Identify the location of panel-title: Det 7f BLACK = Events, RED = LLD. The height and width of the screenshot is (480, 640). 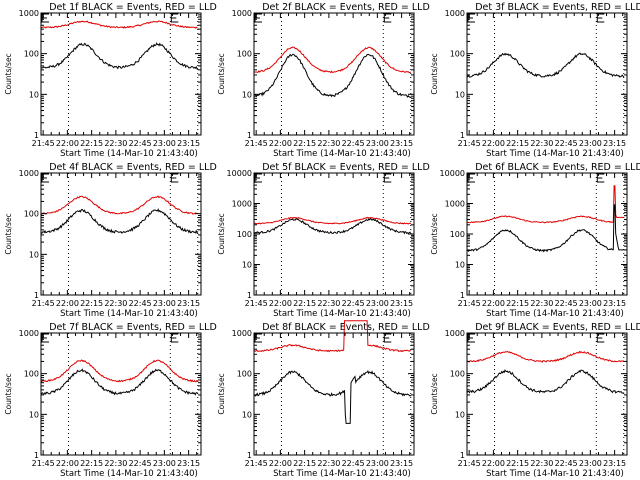
(133, 327).